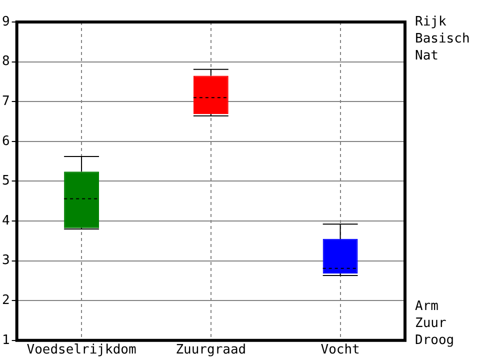 The width and height of the screenshot is (500, 360). Describe the element at coordinates (6, 220) in the screenshot. I see `y-tick-label: 4` at that location.